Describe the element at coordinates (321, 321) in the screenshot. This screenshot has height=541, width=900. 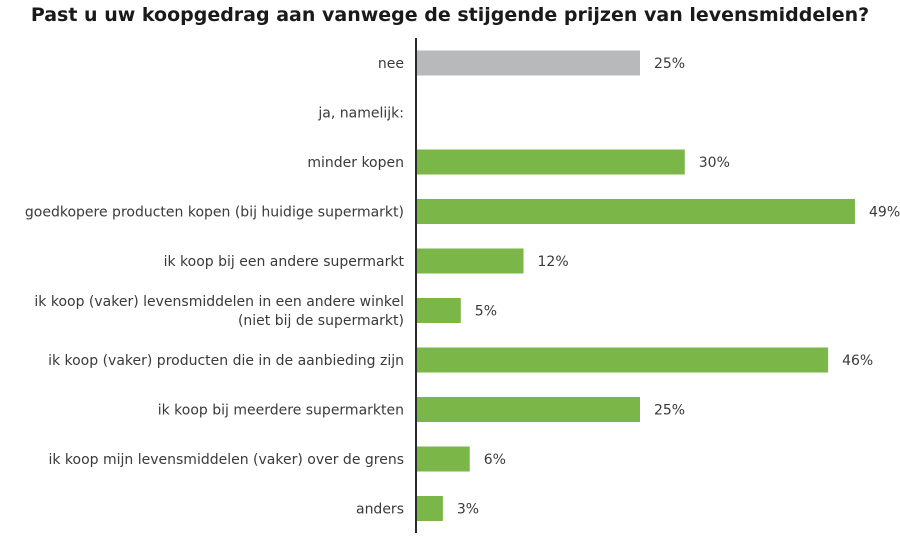
I see `category-label: (niet bij de supermarkt)` at that location.